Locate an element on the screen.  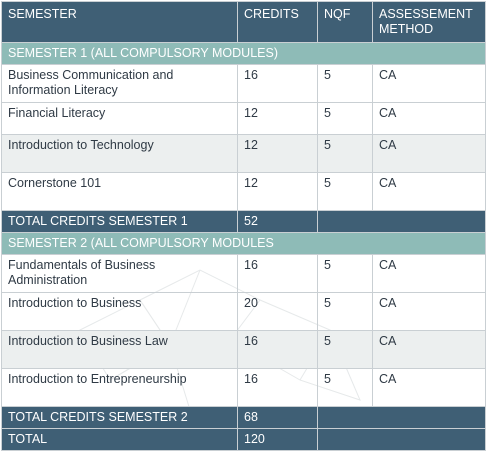
table-row: Introduction to Business Law 16 5 CA is located at coordinates (243, 349).